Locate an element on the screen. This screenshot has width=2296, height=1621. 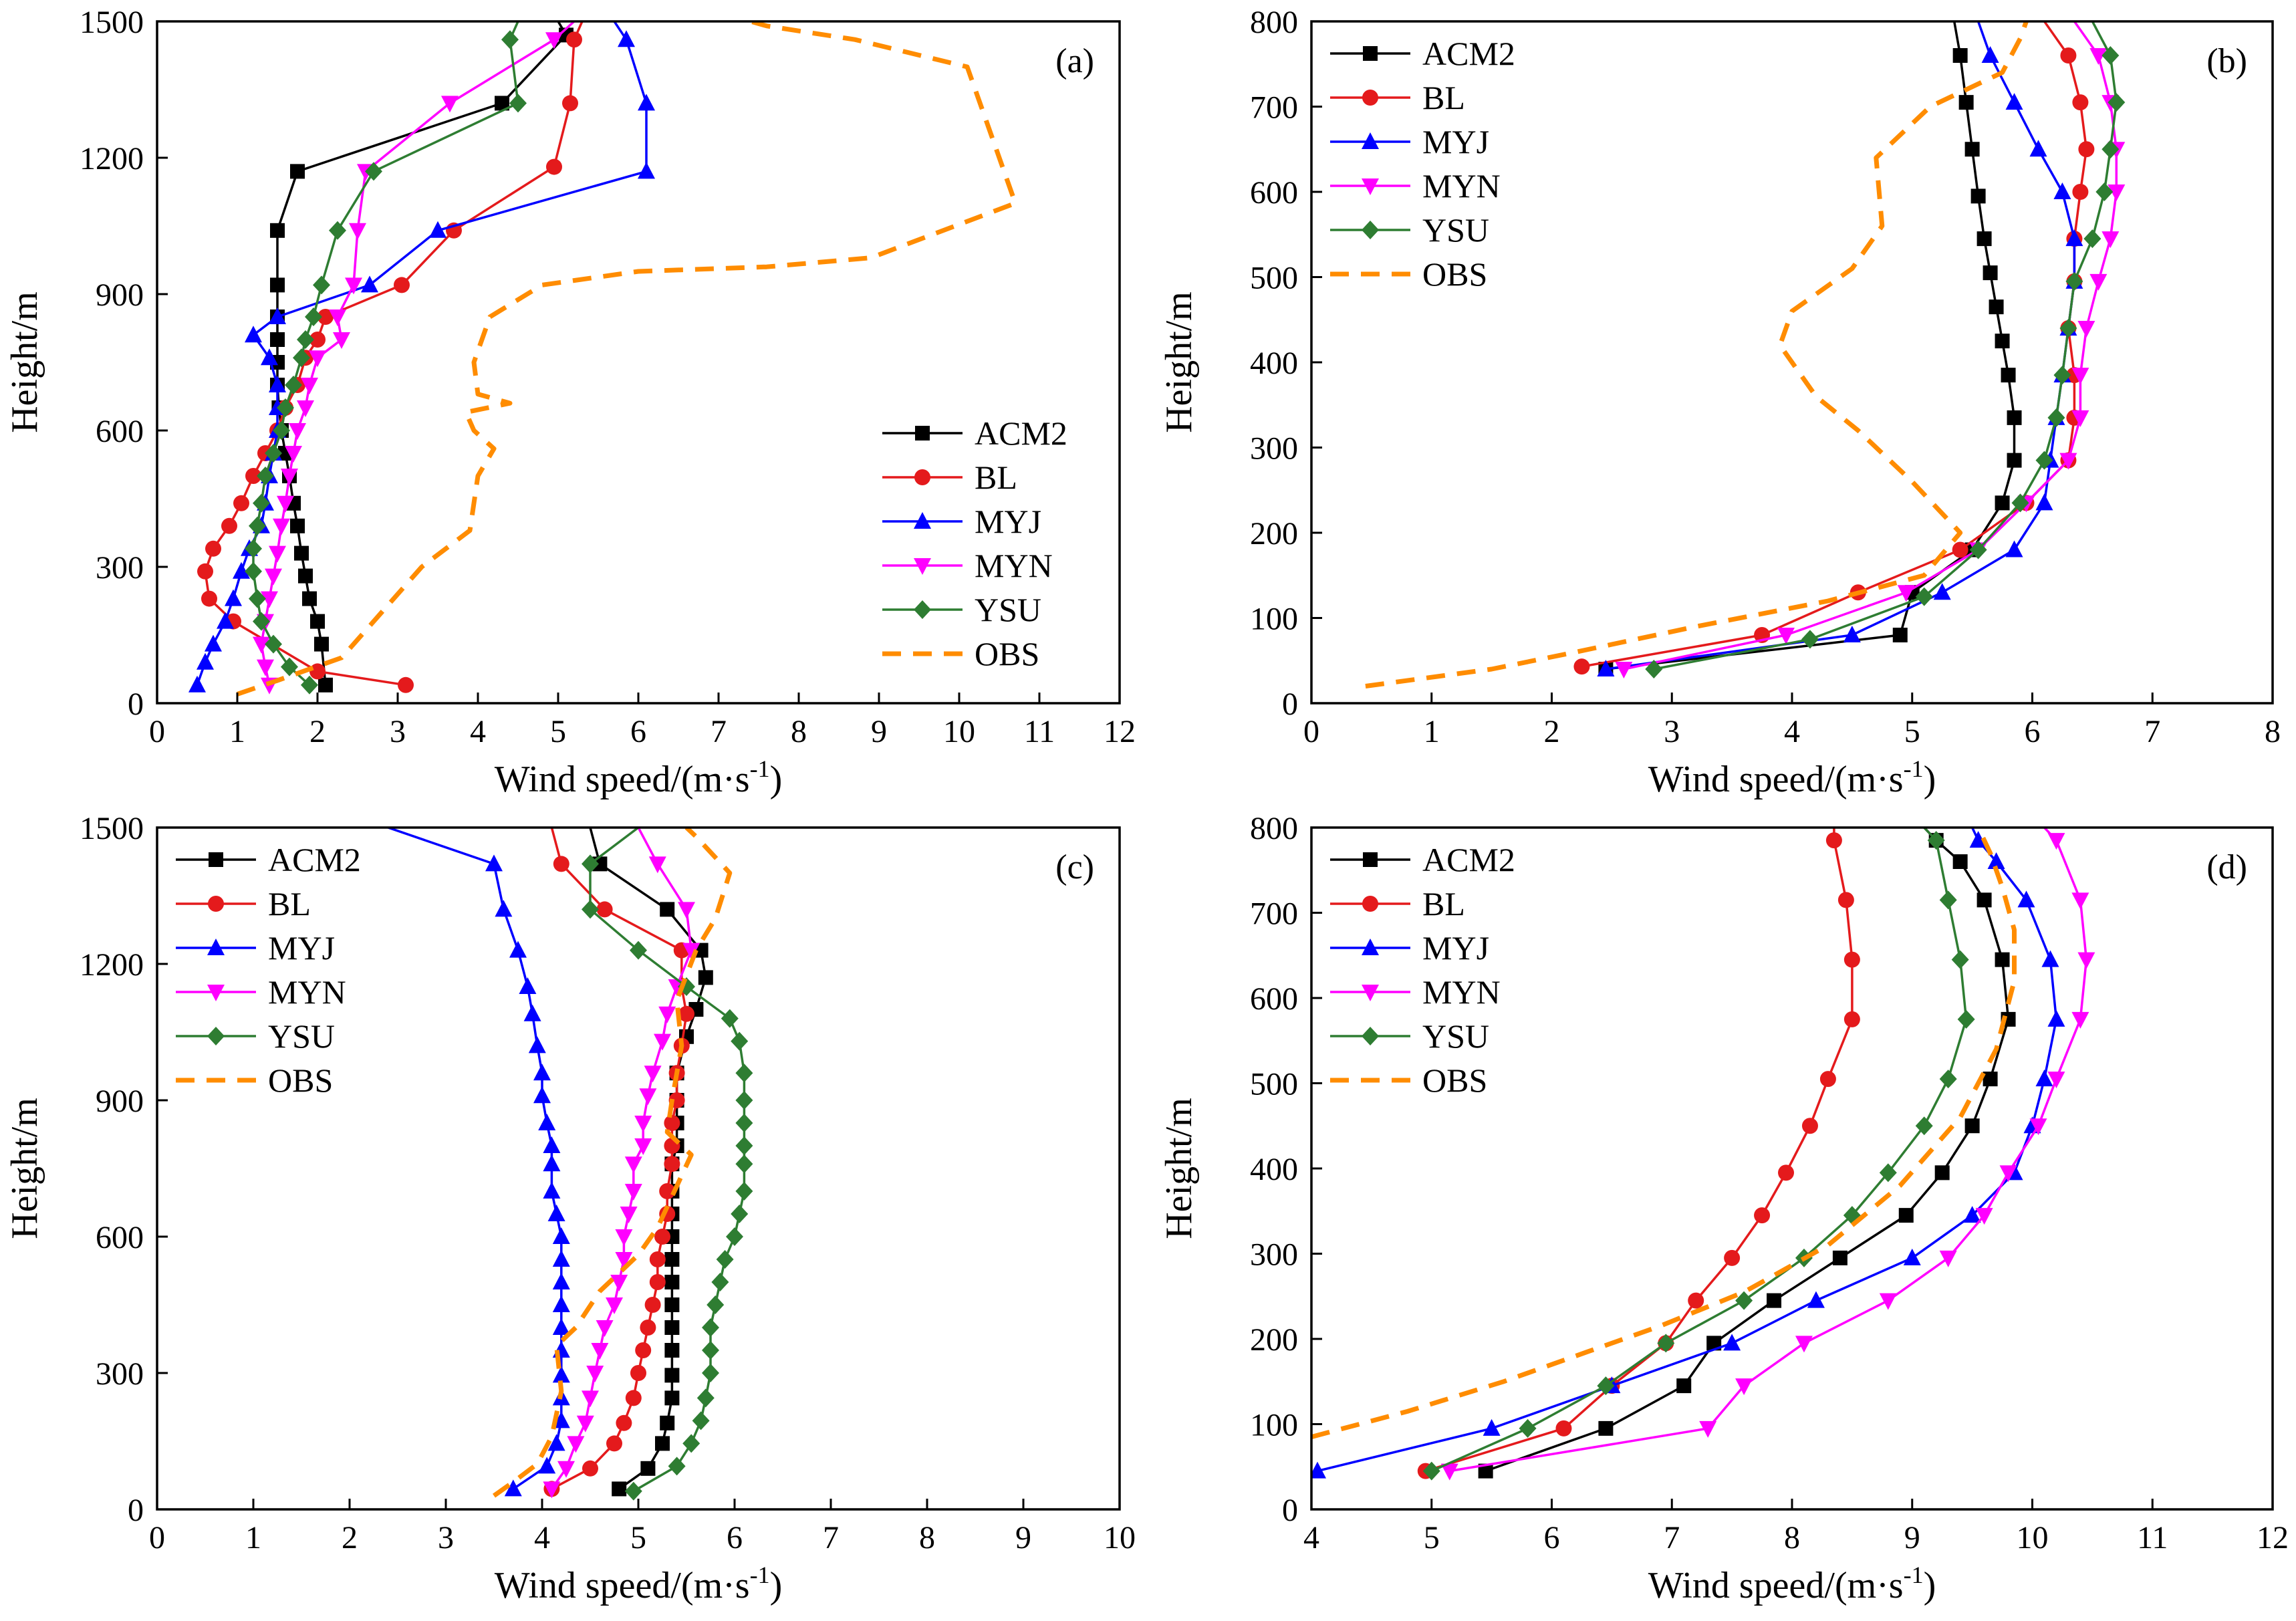
y-tick-label: 400 is located at coordinates (1274, 364).